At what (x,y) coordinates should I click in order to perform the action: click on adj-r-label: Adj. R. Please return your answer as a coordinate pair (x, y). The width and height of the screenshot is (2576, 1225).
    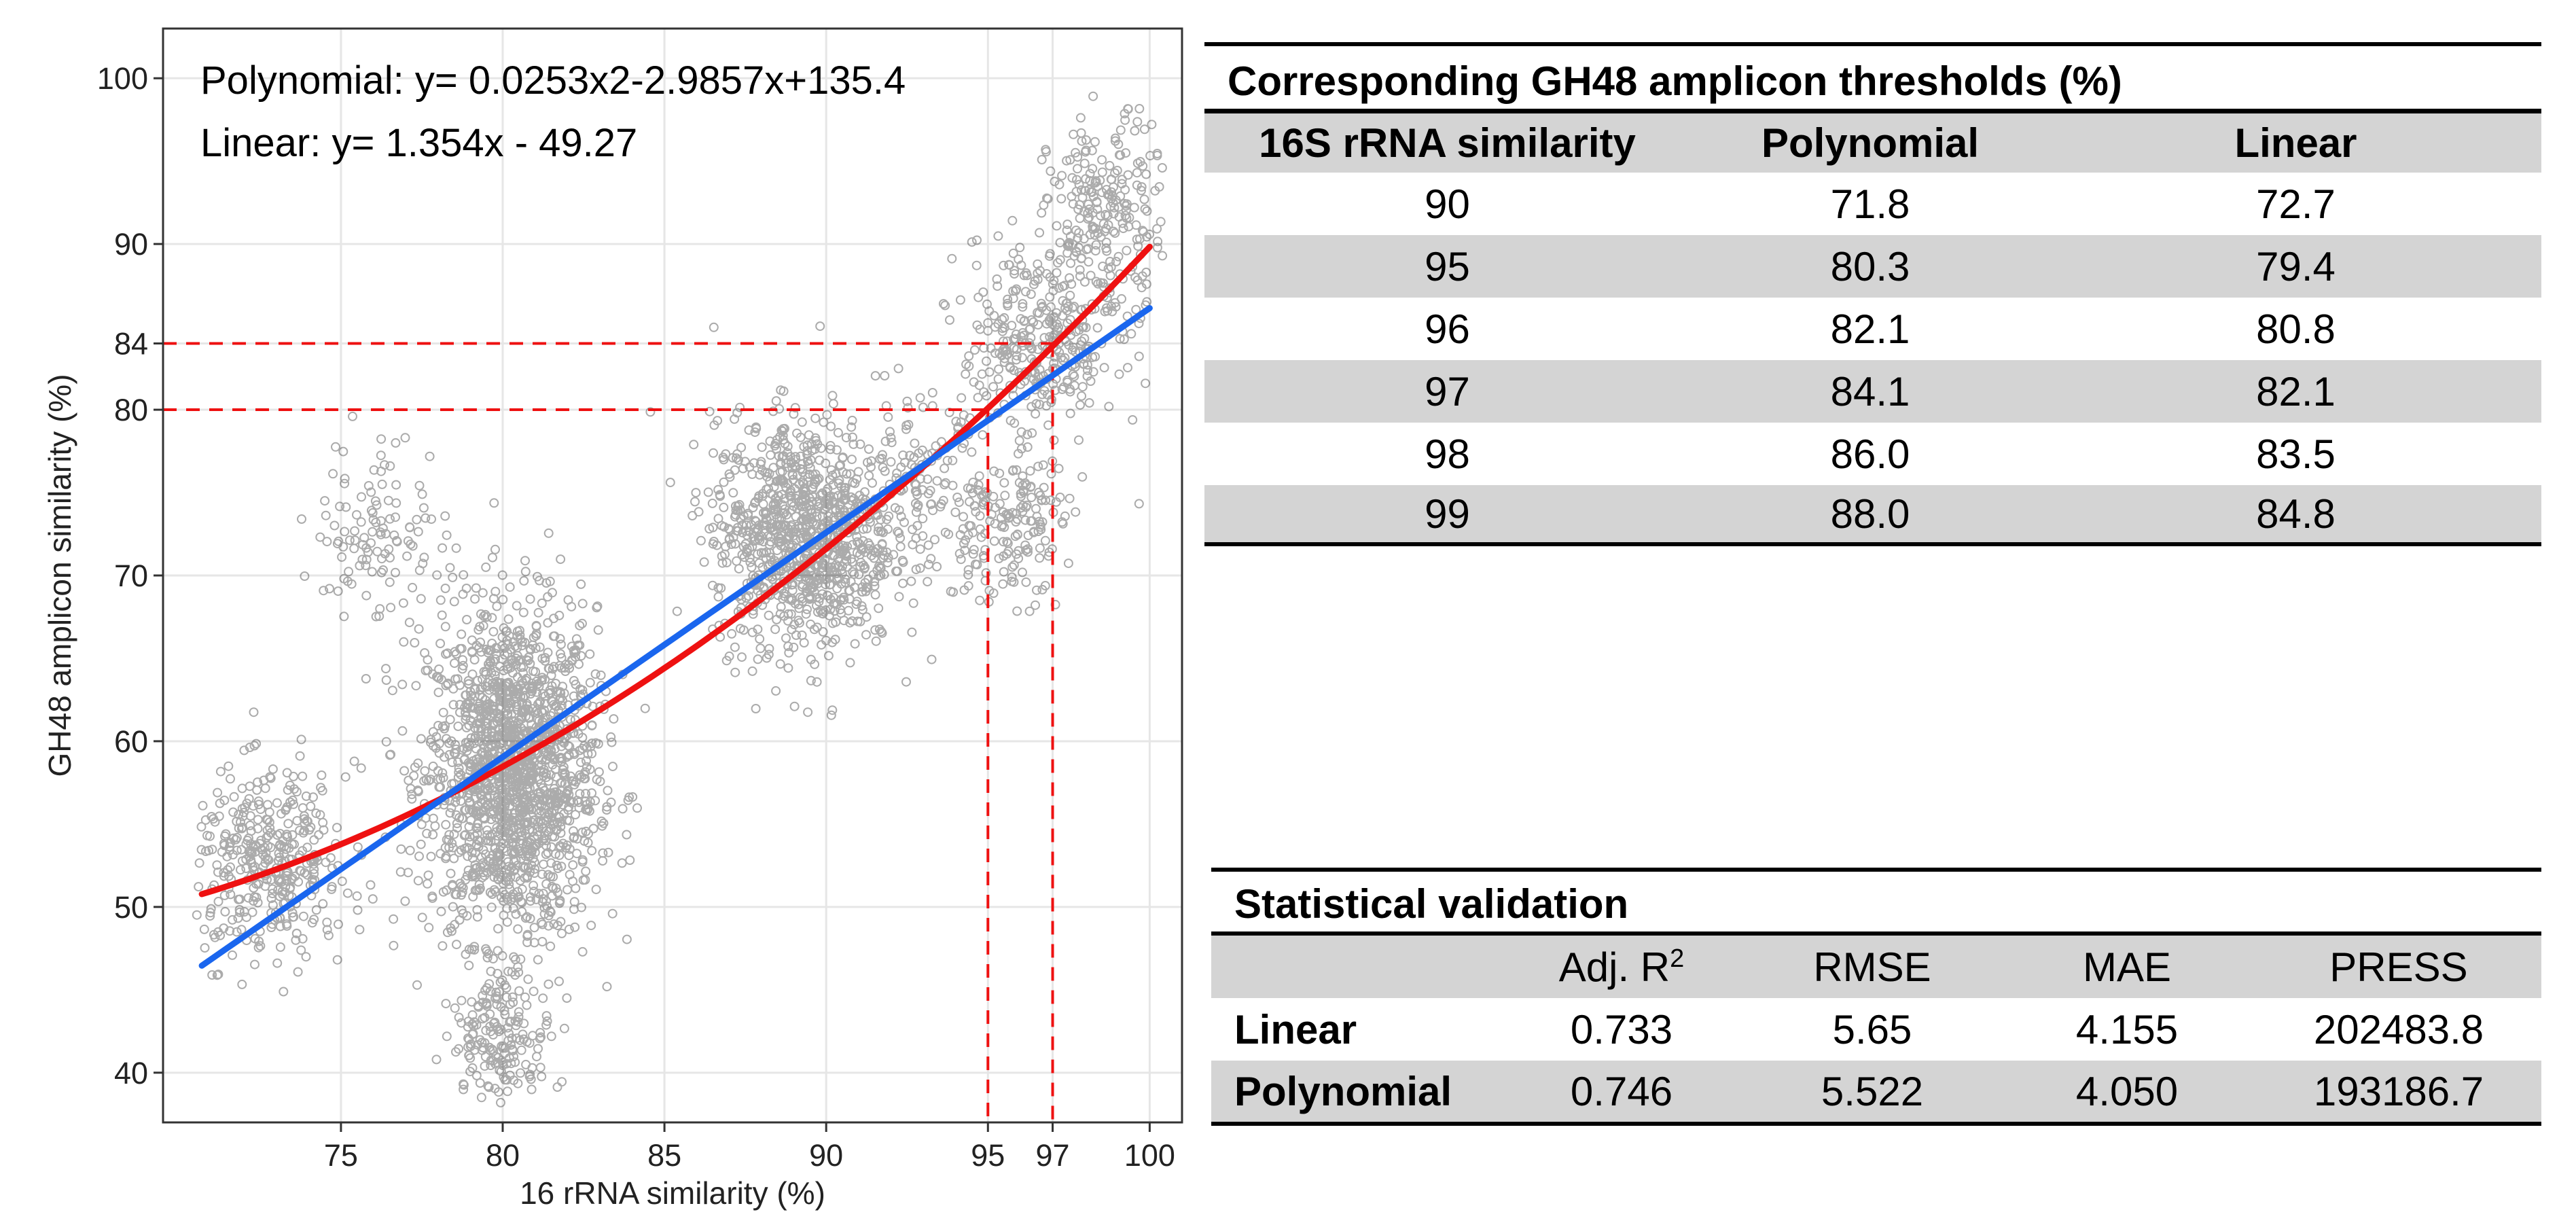
    Looking at the image, I should click on (1614, 967).